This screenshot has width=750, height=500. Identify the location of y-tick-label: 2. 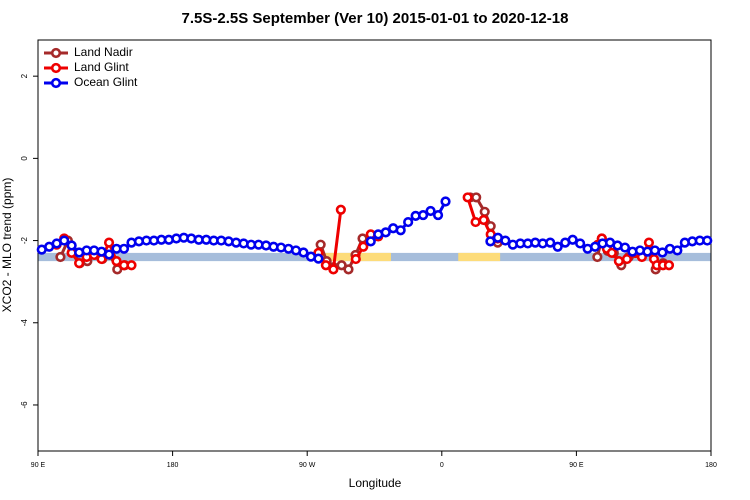
(24, 75).